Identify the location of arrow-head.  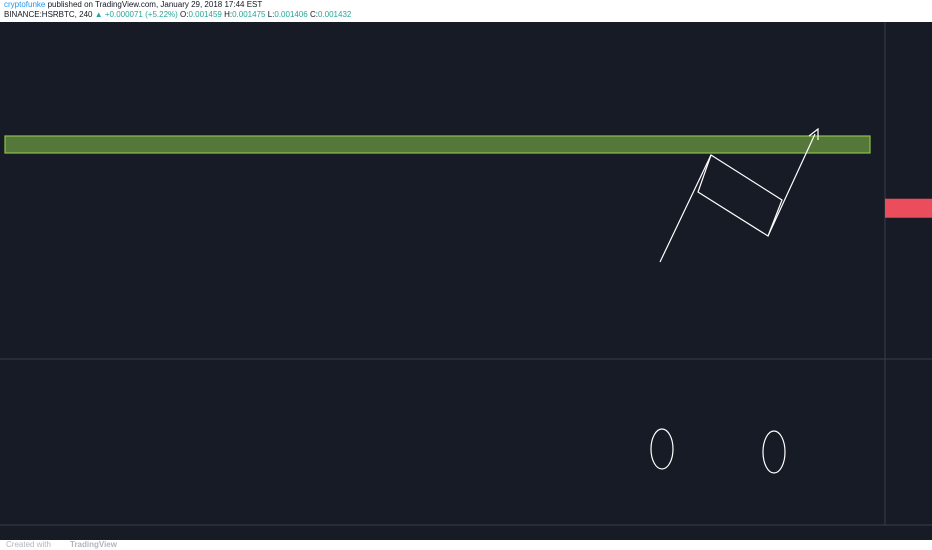
(813, 133).